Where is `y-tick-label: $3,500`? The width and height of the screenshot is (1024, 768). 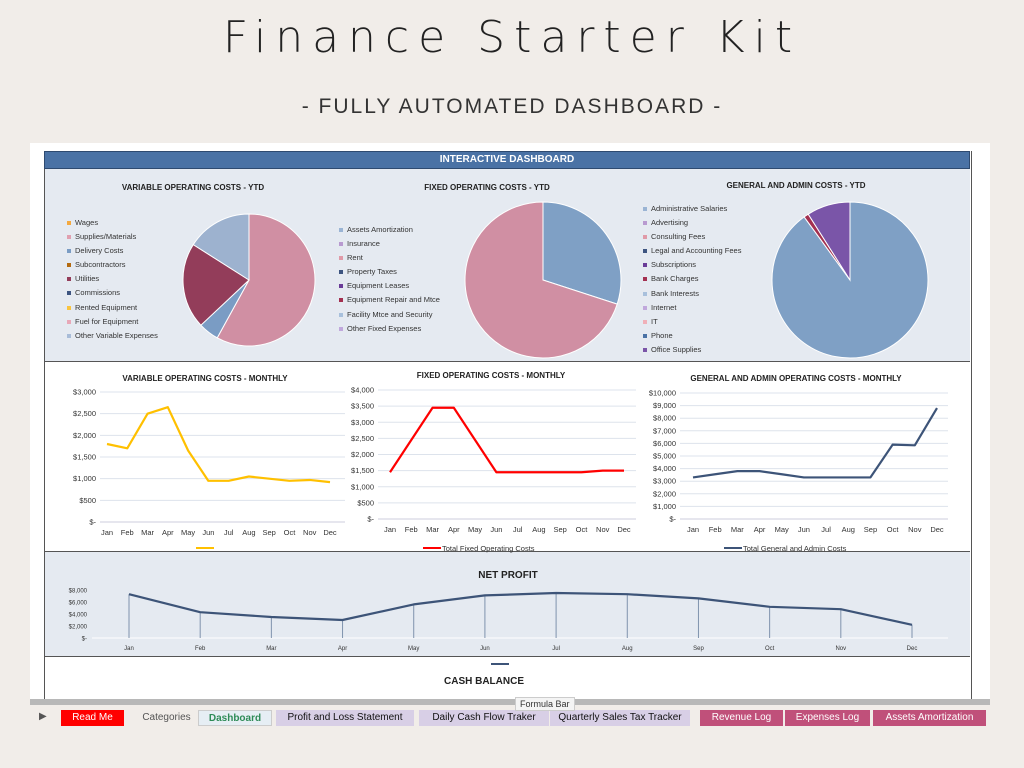
y-tick-label: $3,500 is located at coordinates (362, 406).